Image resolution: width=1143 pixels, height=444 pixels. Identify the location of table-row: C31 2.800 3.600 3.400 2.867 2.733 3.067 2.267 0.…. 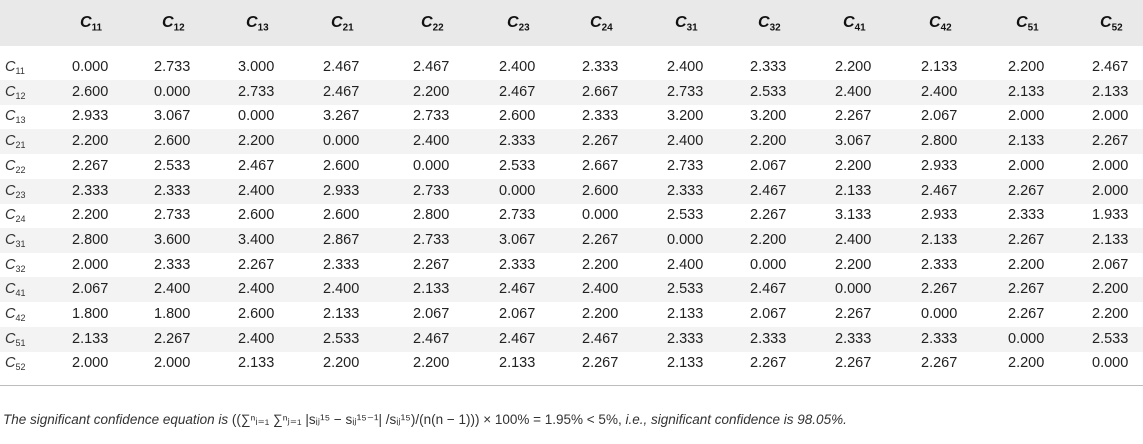
(571, 240).